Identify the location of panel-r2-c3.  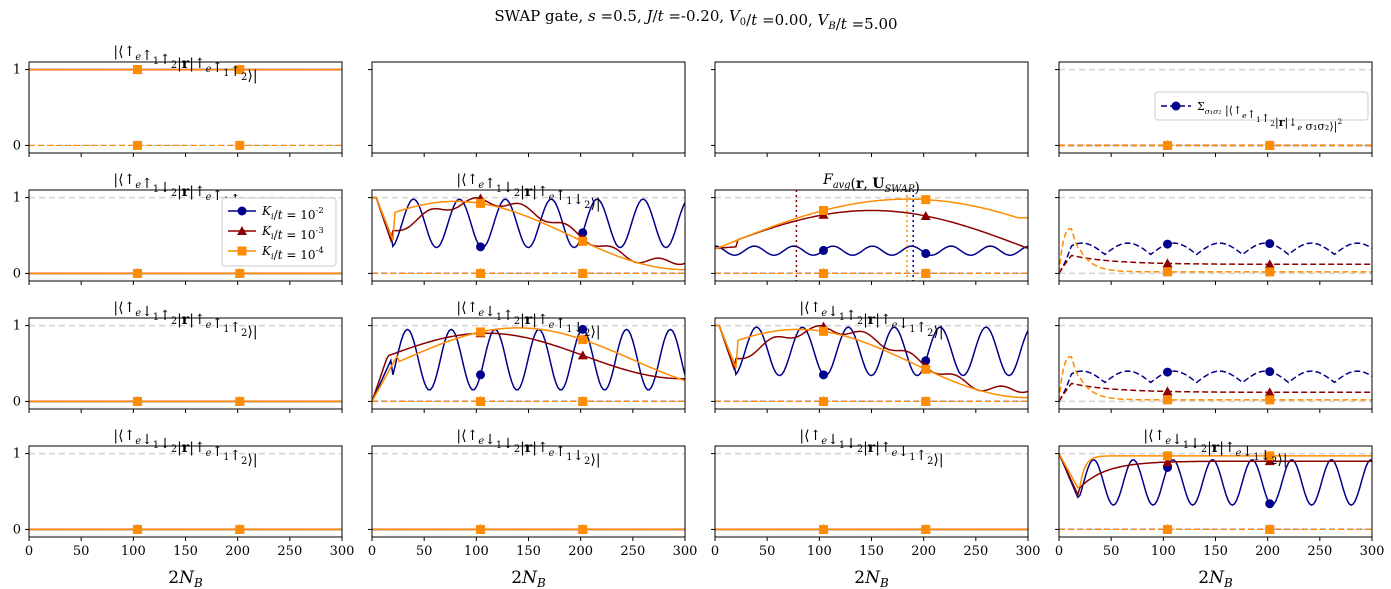
(1214, 365).